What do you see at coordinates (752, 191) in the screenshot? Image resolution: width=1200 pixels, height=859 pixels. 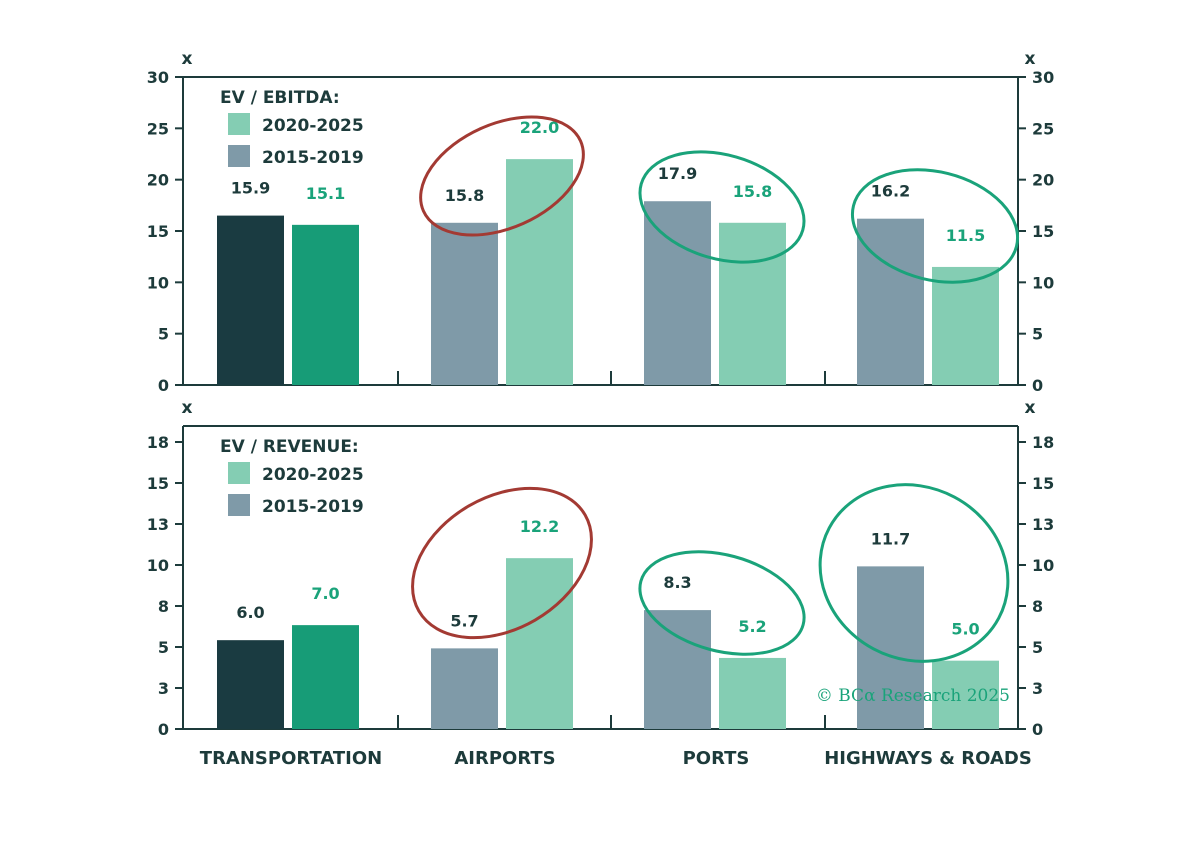 I see `value-label-ports-2020-2025: 15.8` at bounding box center [752, 191].